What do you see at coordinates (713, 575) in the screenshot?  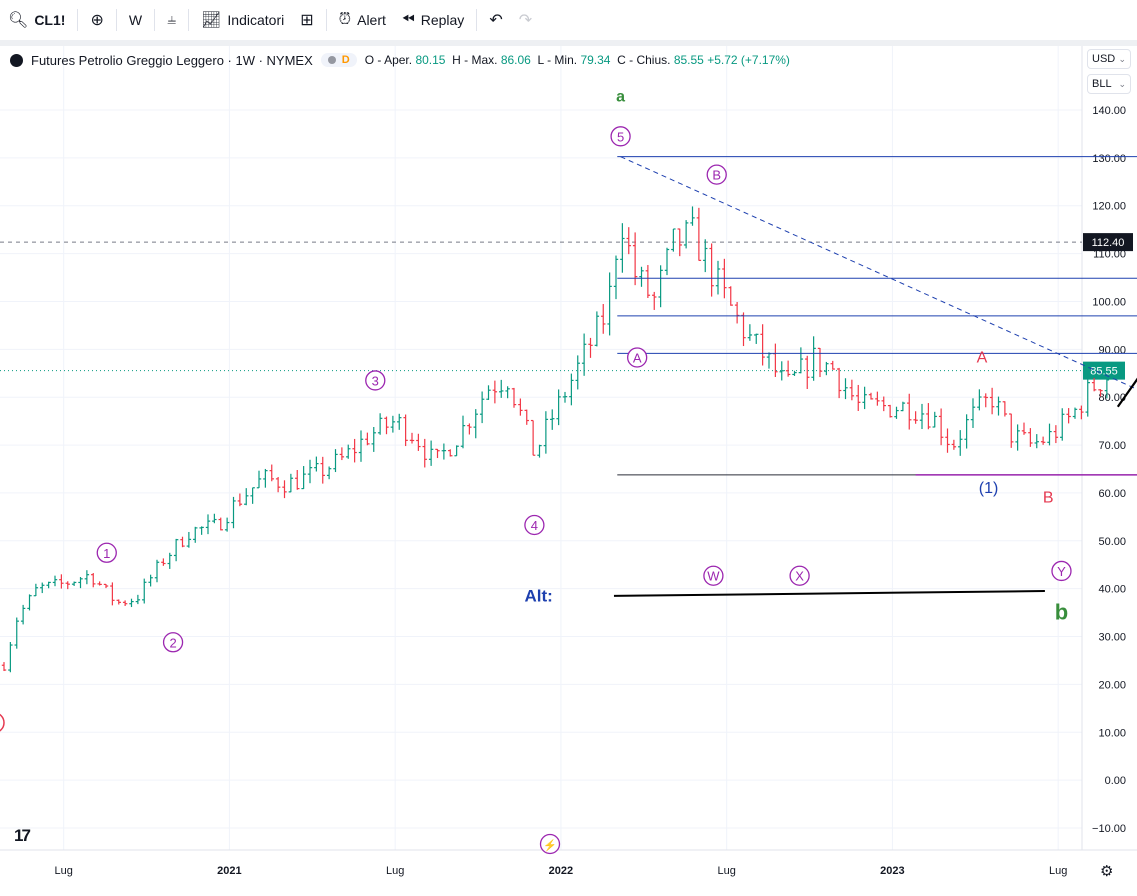 I see `wave-label-circled: W` at bounding box center [713, 575].